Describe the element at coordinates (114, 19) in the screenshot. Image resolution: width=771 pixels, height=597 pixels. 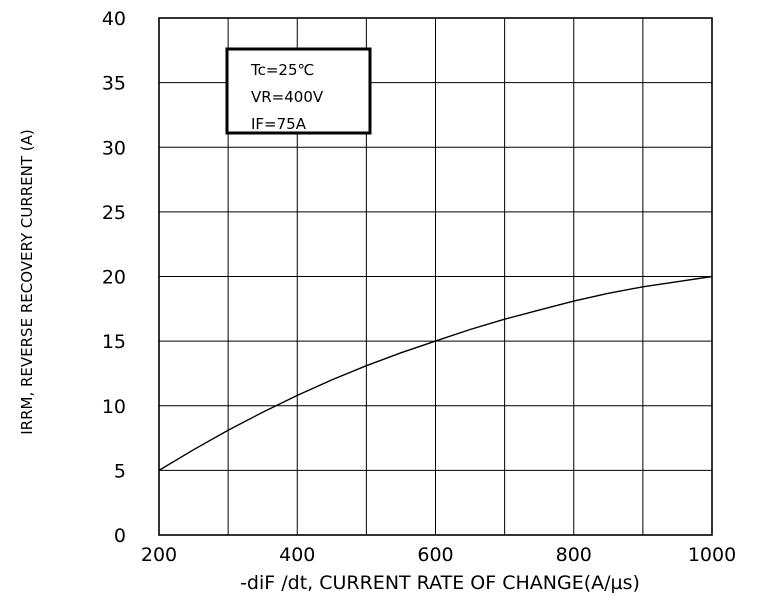
I see `y-tick-label: 40` at that location.